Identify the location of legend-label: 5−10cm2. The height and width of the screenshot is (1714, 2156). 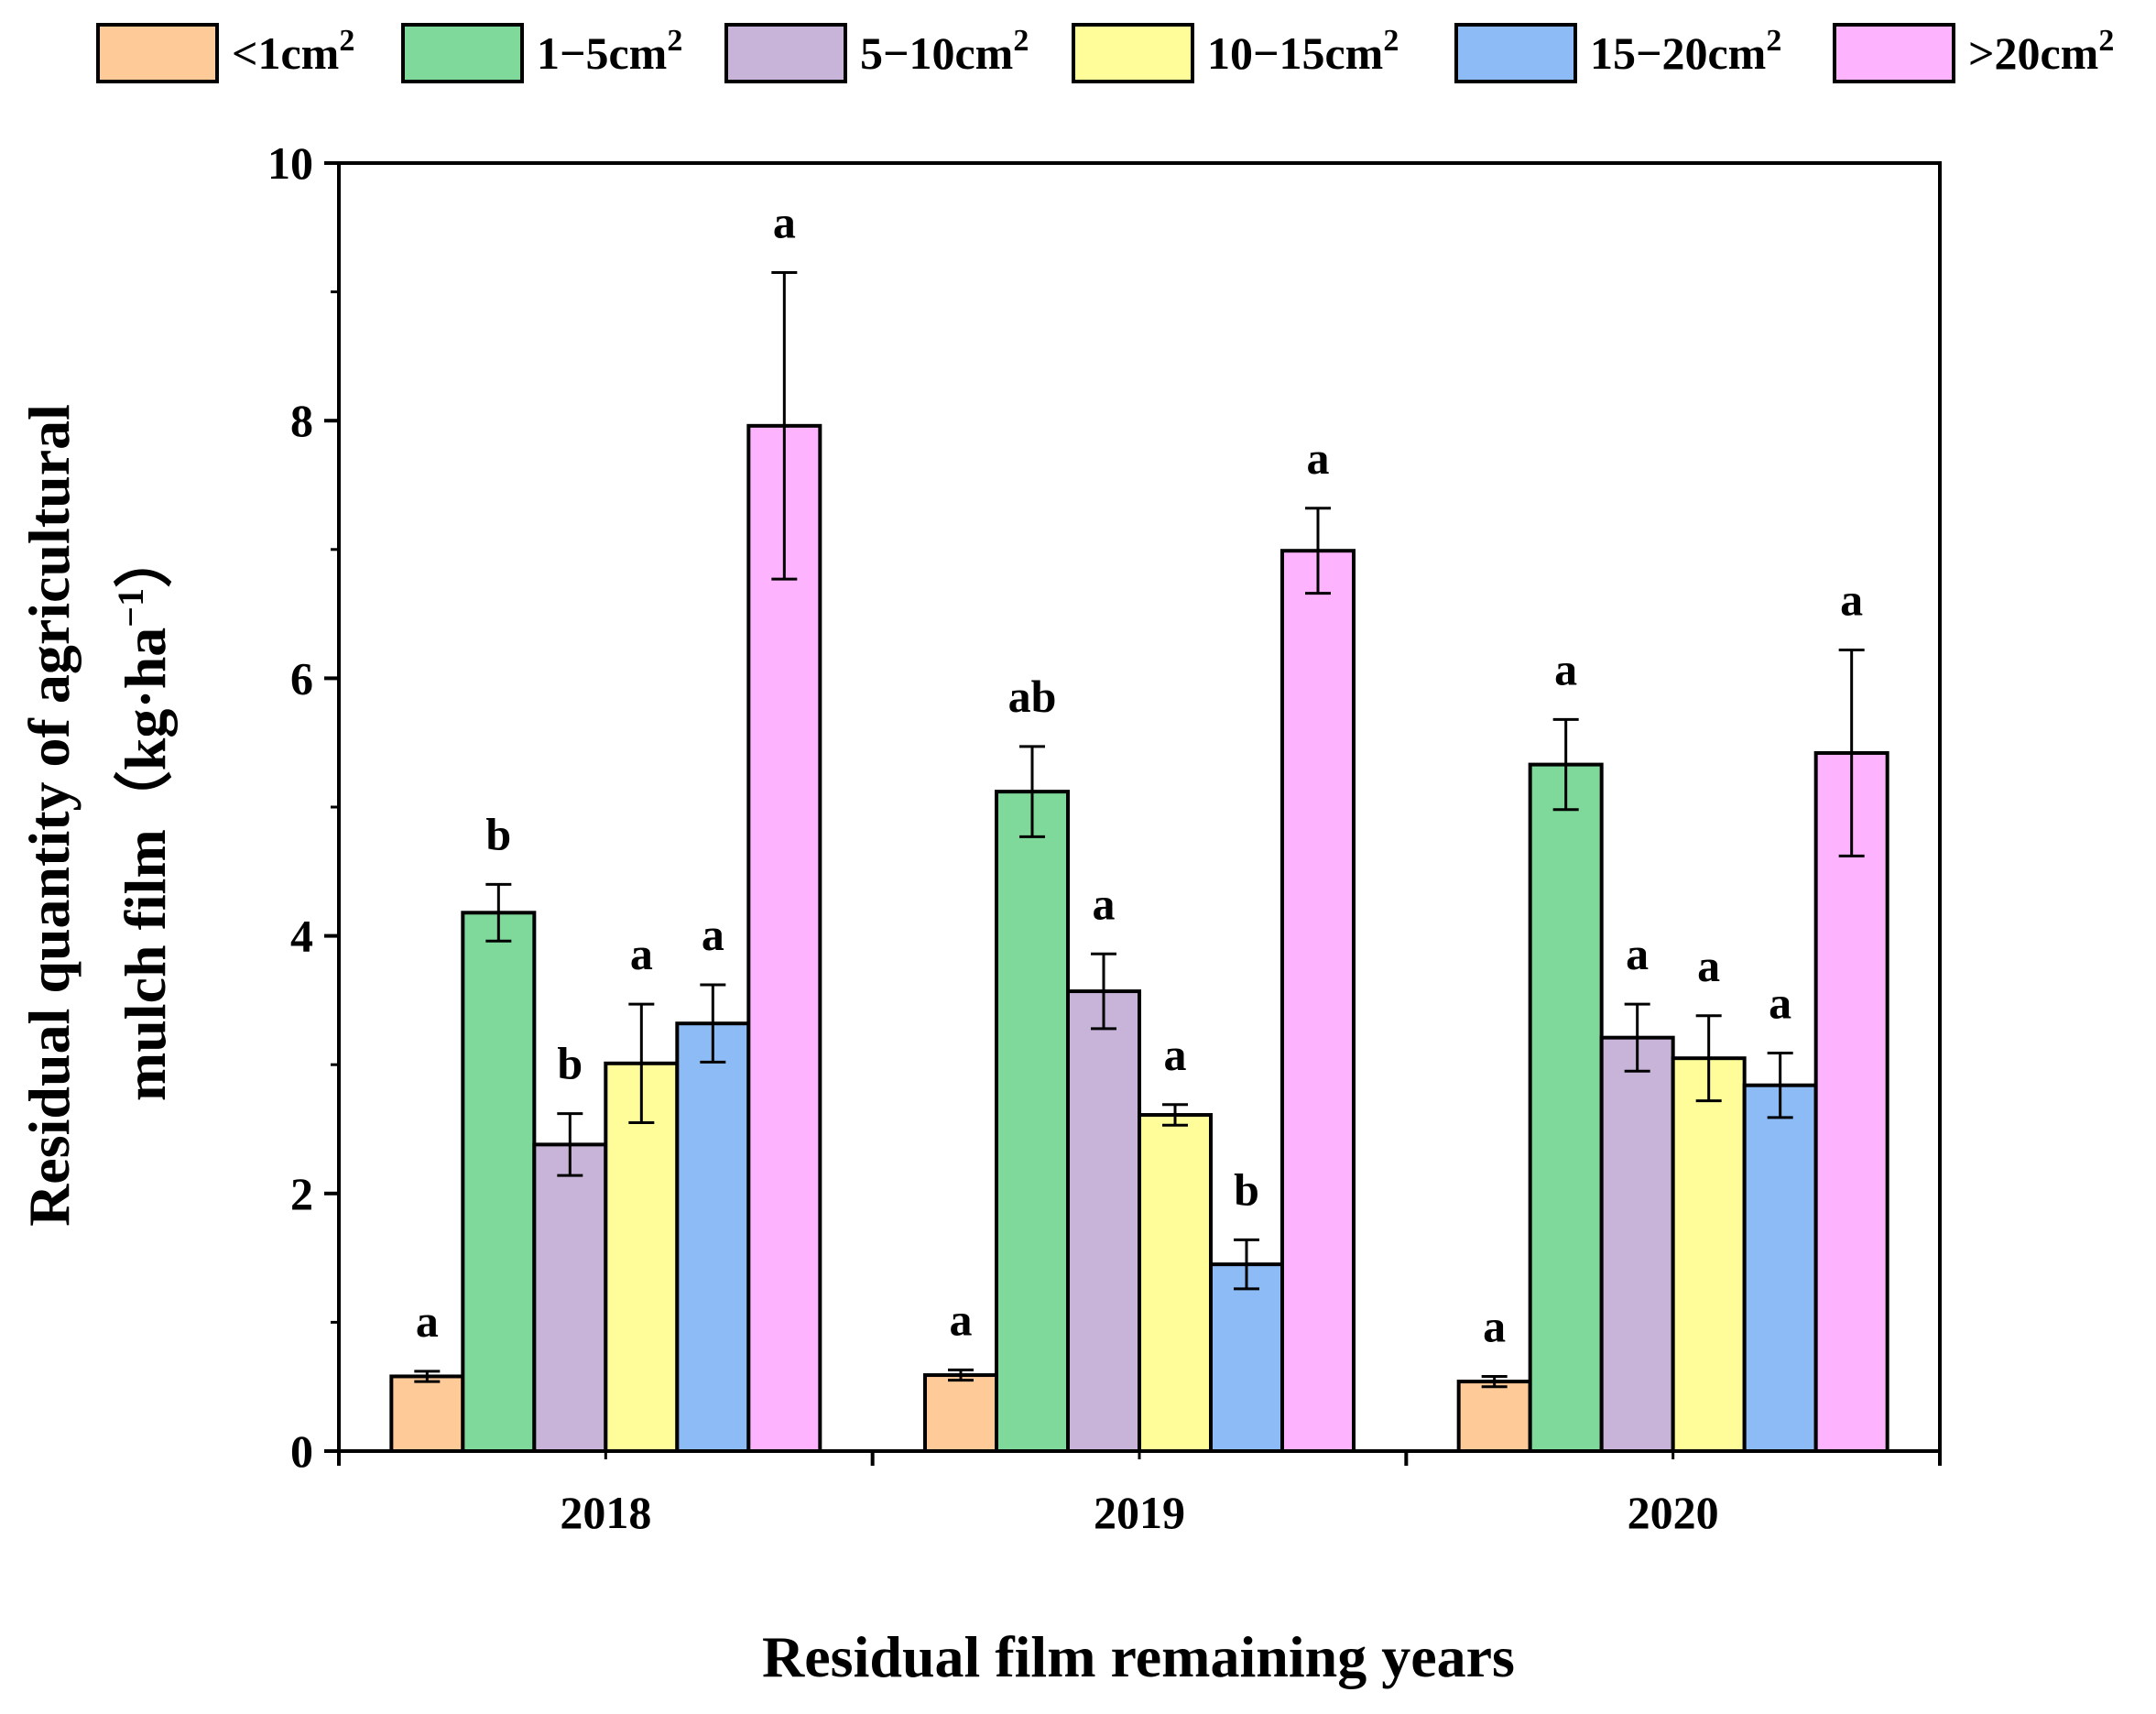
(944, 51).